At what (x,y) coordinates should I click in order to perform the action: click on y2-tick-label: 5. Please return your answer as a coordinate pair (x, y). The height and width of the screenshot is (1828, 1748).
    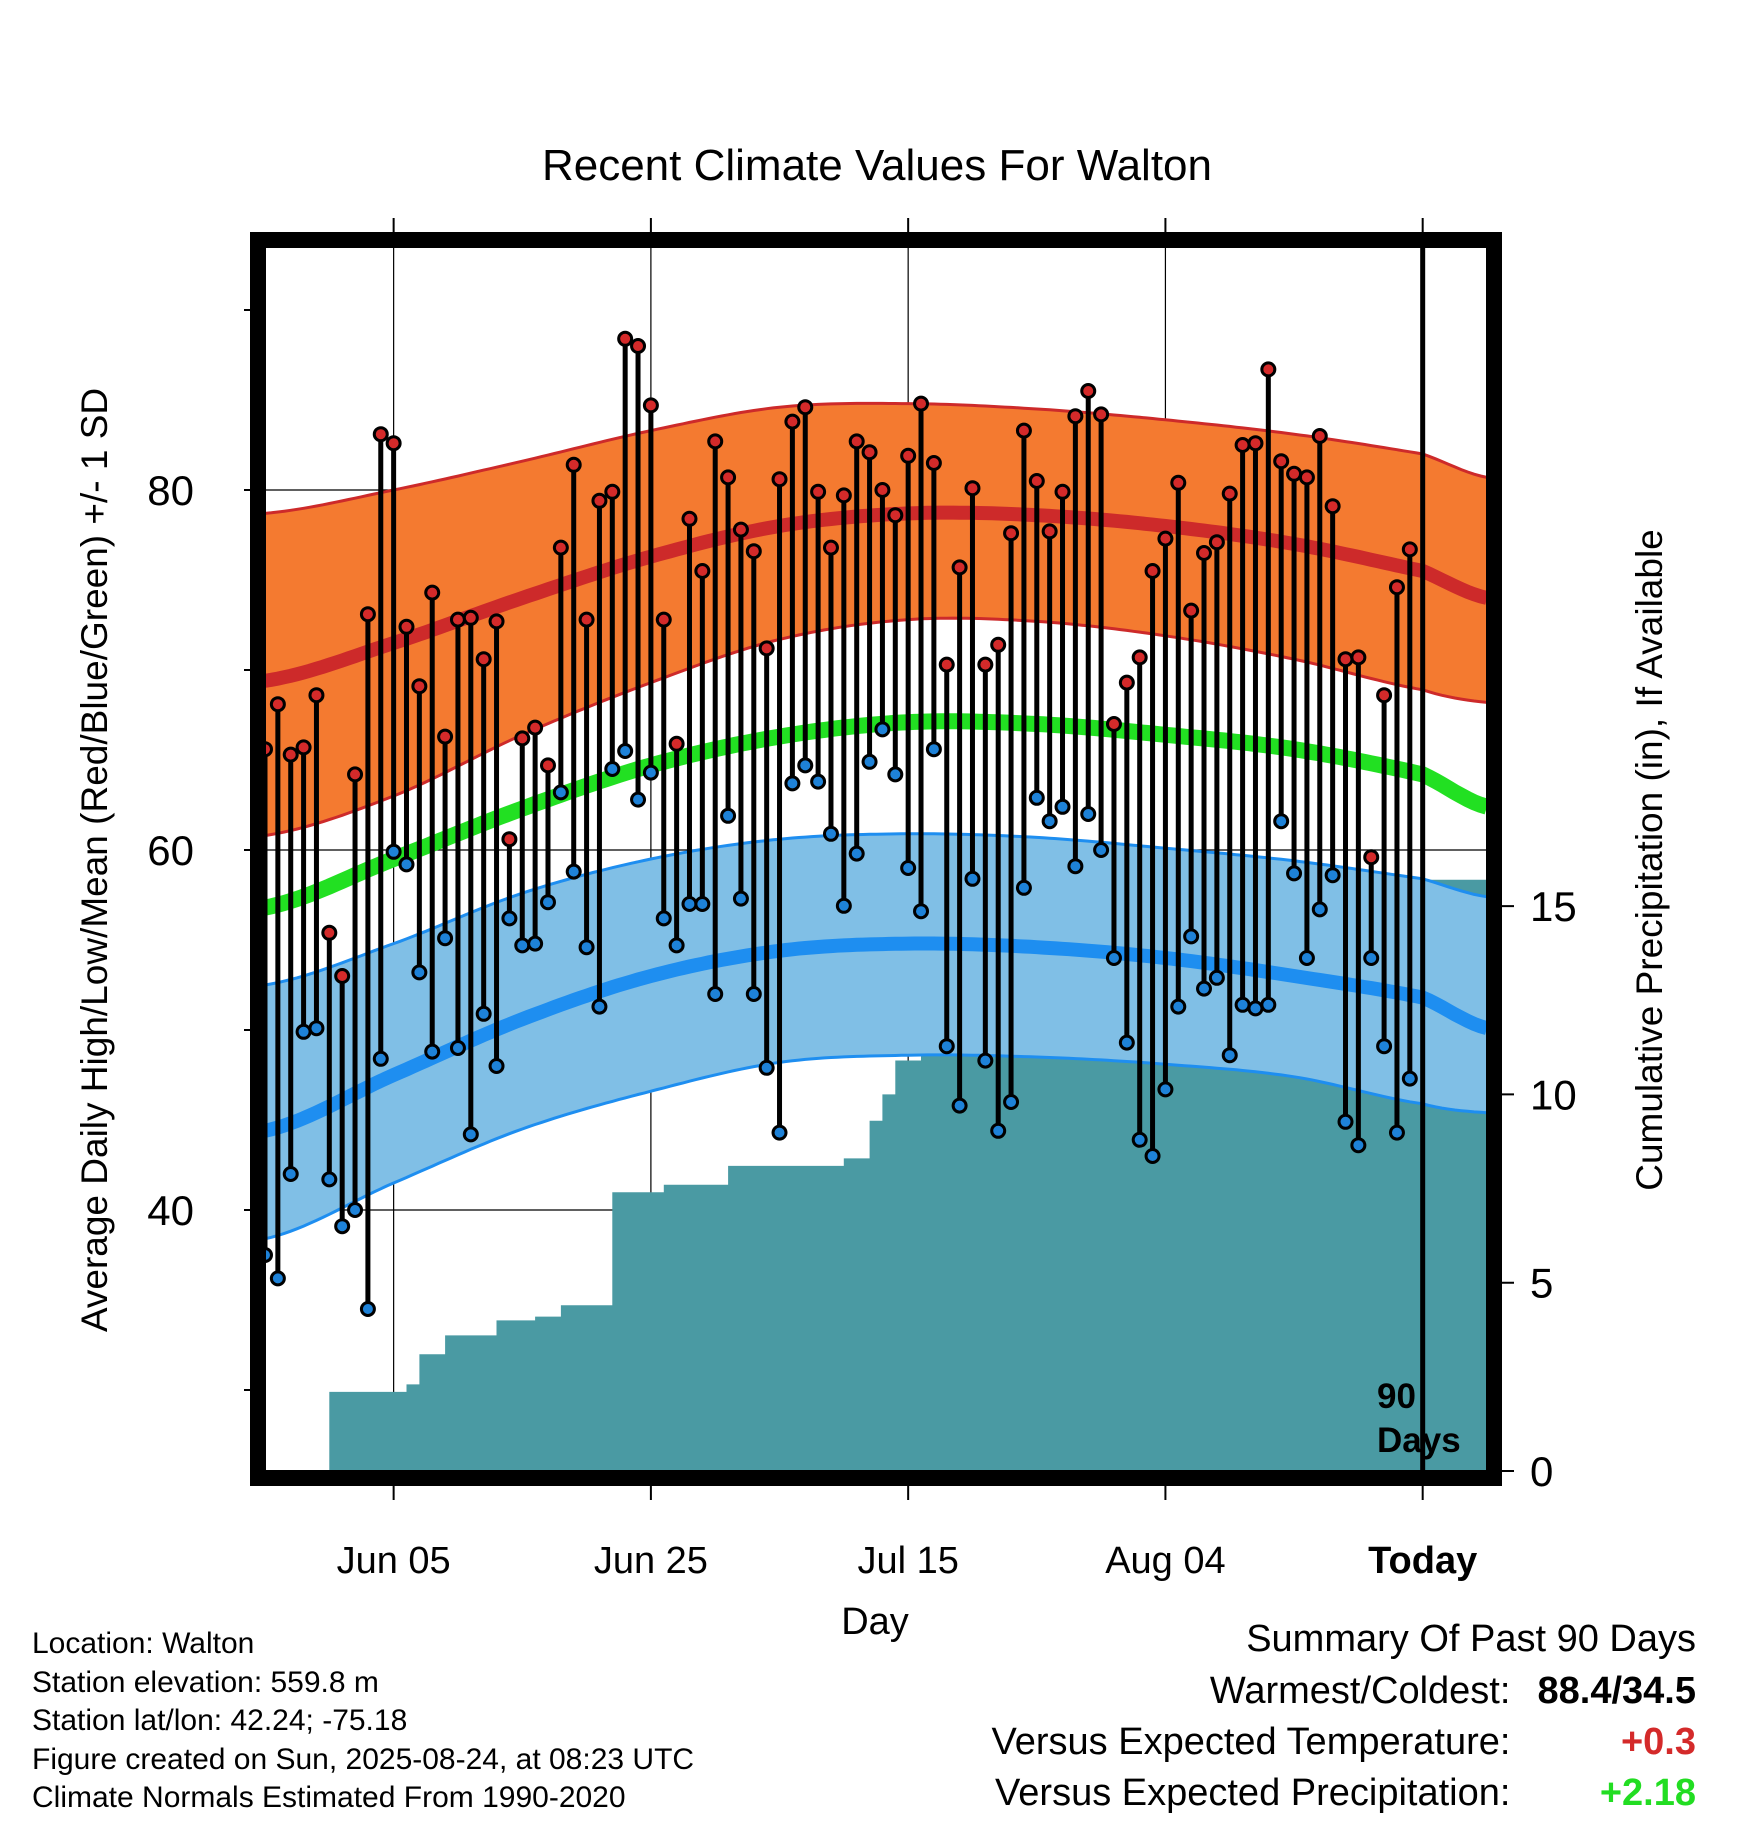
    Looking at the image, I should click on (1541, 1283).